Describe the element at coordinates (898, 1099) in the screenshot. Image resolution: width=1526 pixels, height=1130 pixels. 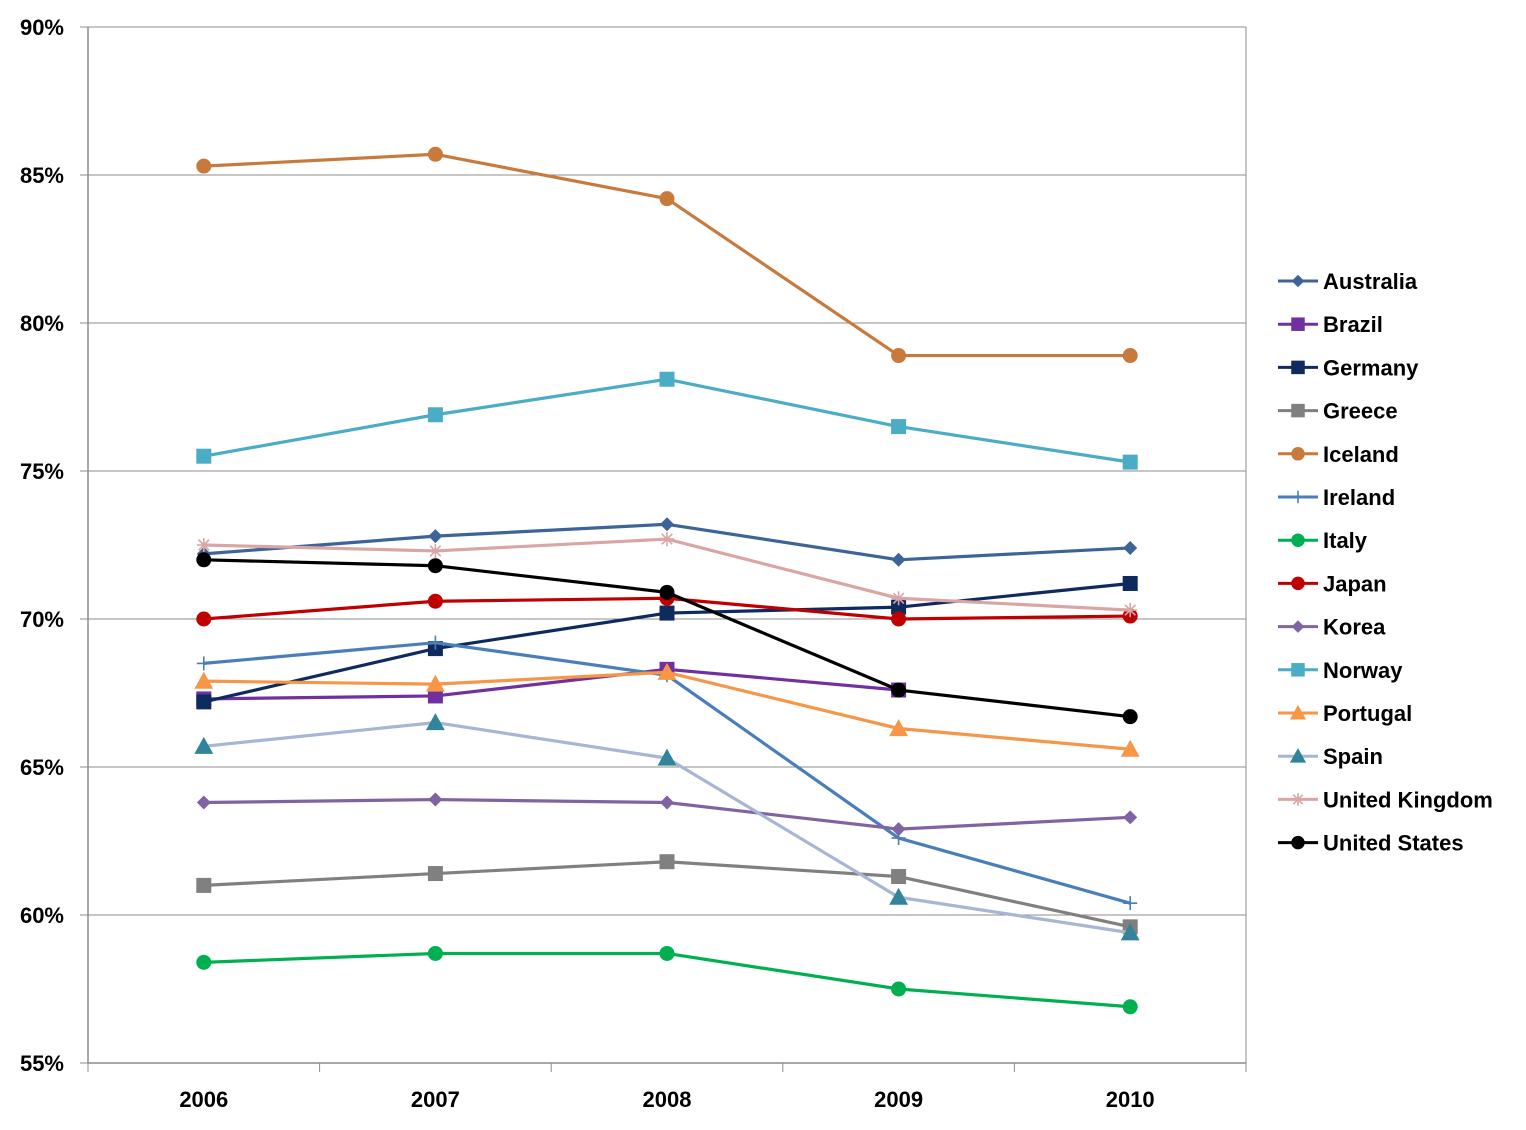
I see `x-tick-label: 2009` at that location.